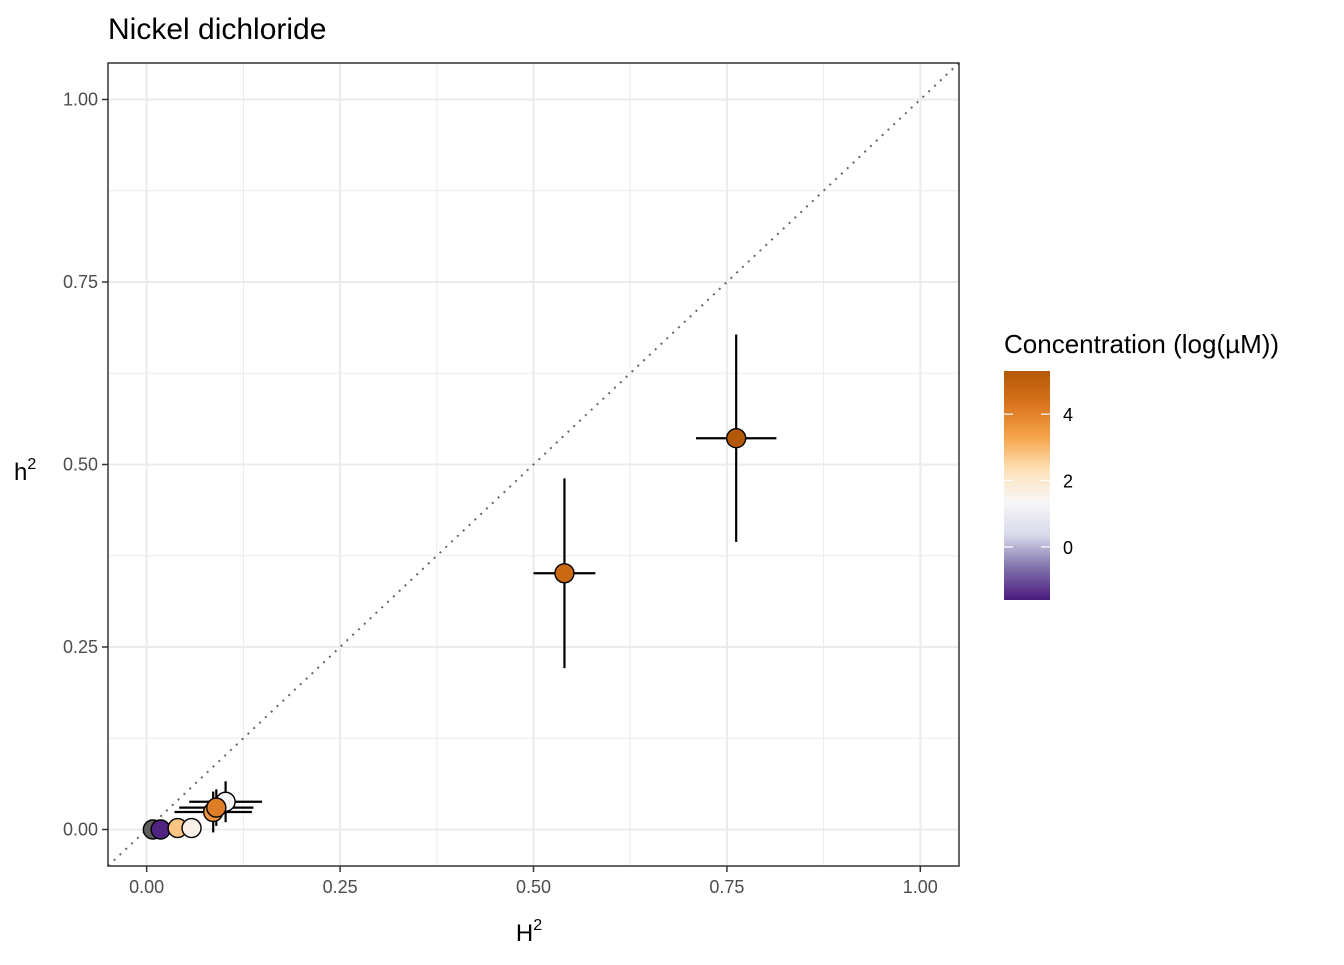 The width and height of the screenshot is (1344, 965). I want to click on x-axis-label: H2, so click(529, 932).